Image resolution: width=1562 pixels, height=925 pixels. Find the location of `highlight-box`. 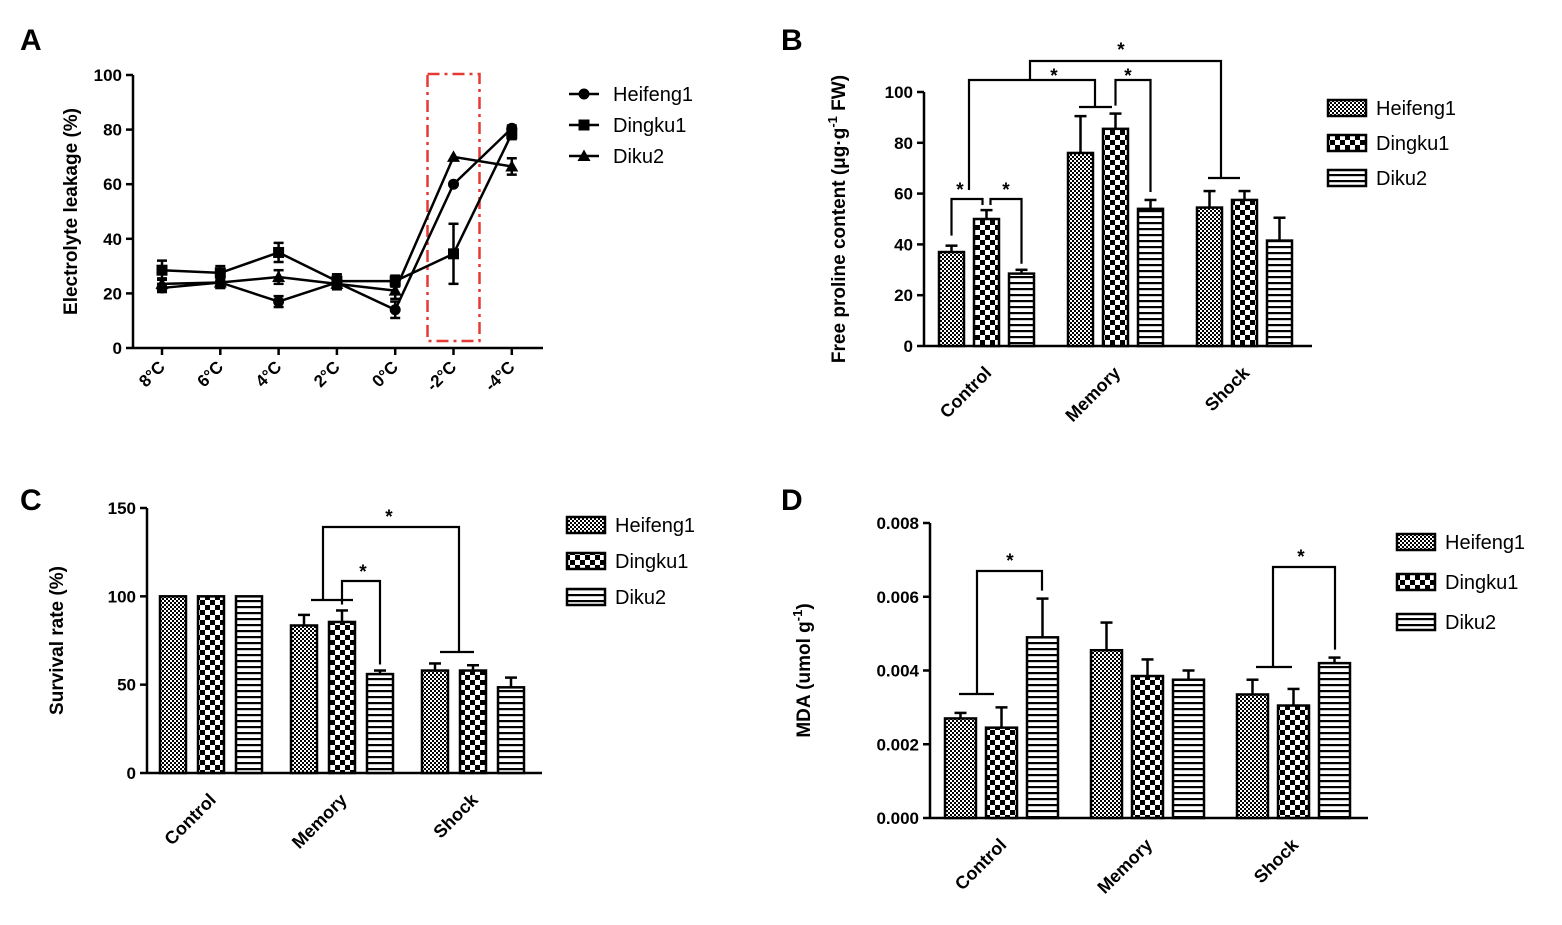

highlight-box is located at coordinates (453, 207).